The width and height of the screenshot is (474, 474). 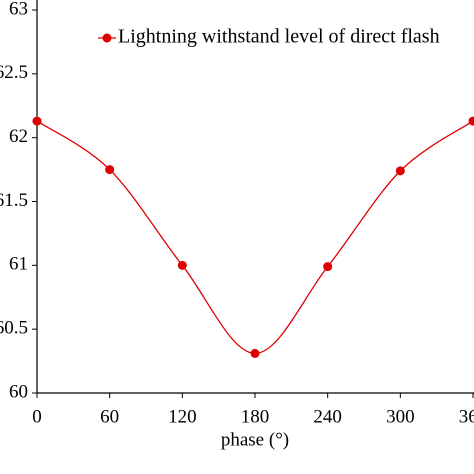 What do you see at coordinates (14, 72) in the screenshot?
I see `y-tick-label: 62.5` at bounding box center [14, 72].